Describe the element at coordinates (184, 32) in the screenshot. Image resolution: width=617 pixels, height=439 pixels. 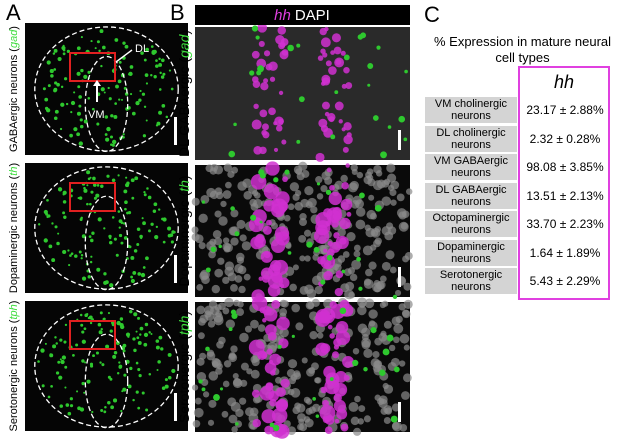
I see `label-text: )` at that location.